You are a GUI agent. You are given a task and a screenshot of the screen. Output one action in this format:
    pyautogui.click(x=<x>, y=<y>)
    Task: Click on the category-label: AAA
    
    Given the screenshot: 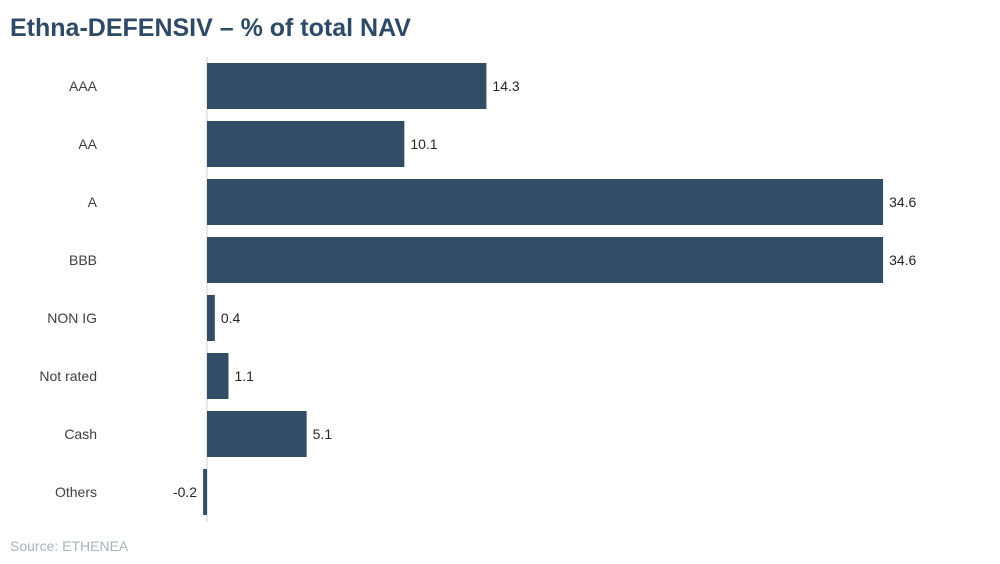 What is the action you would take?
    pyautogui.click(x=83, y=86)
    